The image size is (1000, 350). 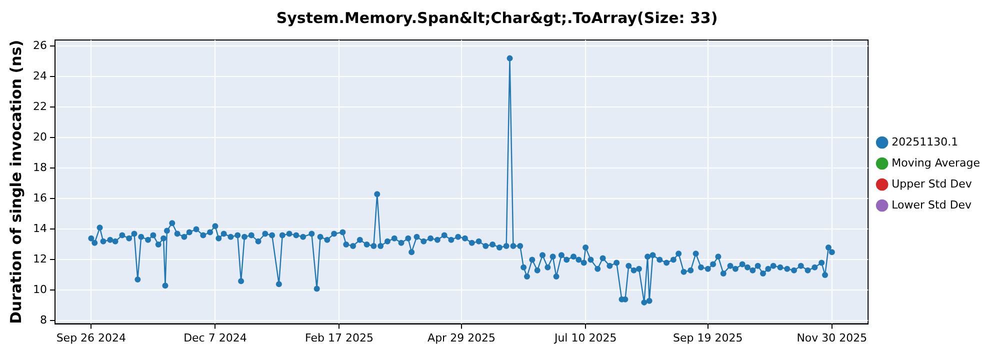 What do you see at coordinates (91, 337) in the screenshot?
I see `x-tick-label: Sep 26 2024` at bounding box center [91, 337].